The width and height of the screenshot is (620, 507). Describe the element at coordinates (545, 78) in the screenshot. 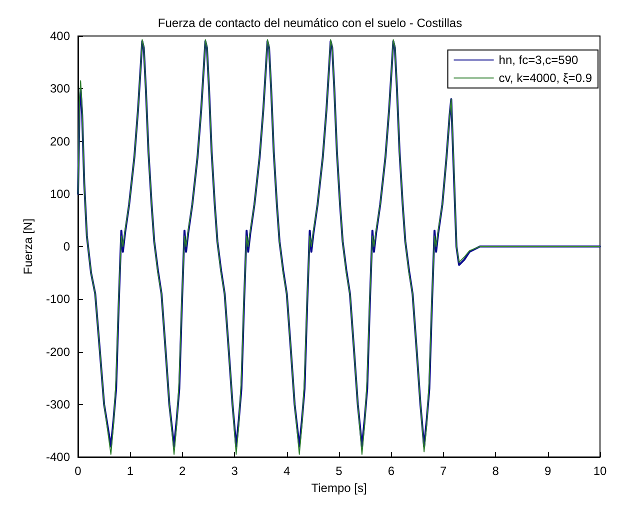

I see `legend-label: cv, k=4000, ξ=0.9` at that location.